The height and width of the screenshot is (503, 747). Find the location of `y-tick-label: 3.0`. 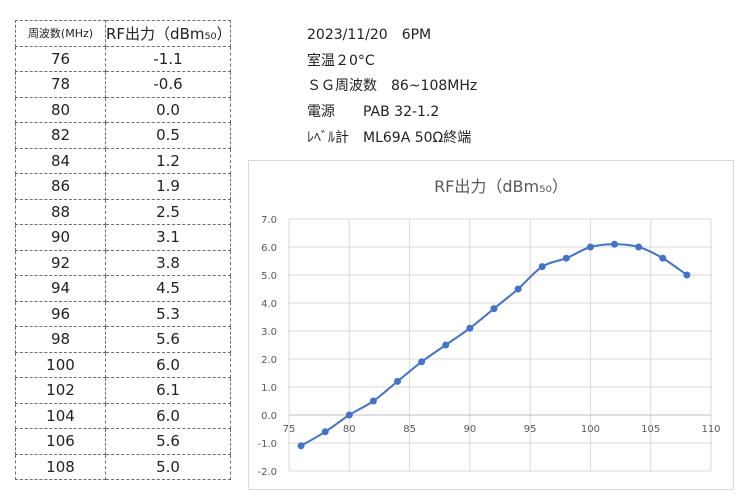

y-tick-label: 3.0 is located at coordinates (269, 332).